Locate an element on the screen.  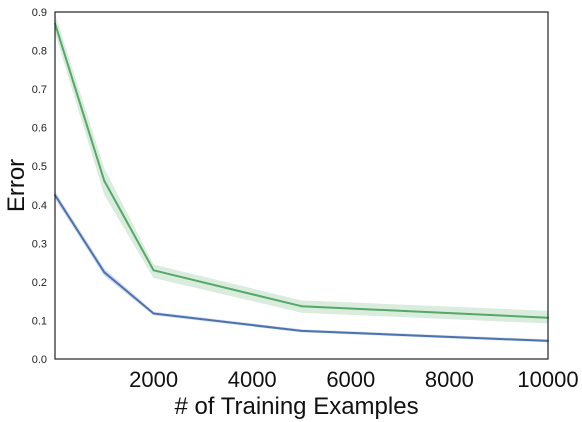
y-tick-label: 0.8 is located at coordinates (39, 52).